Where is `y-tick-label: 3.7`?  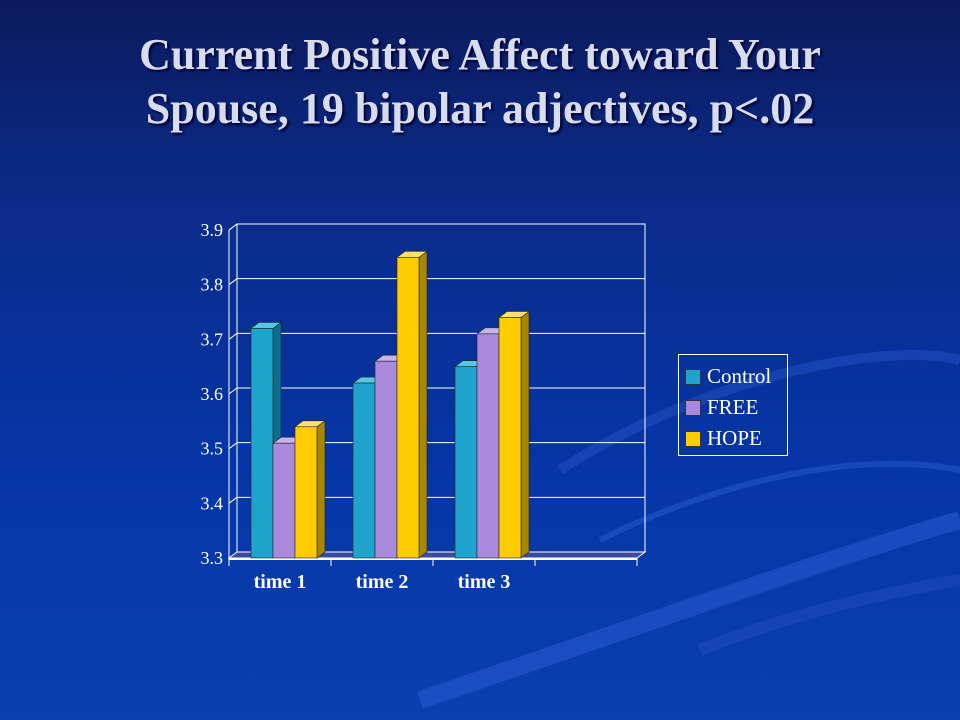
y-tick-label: 3.7 is located at coordinates (212, 339).